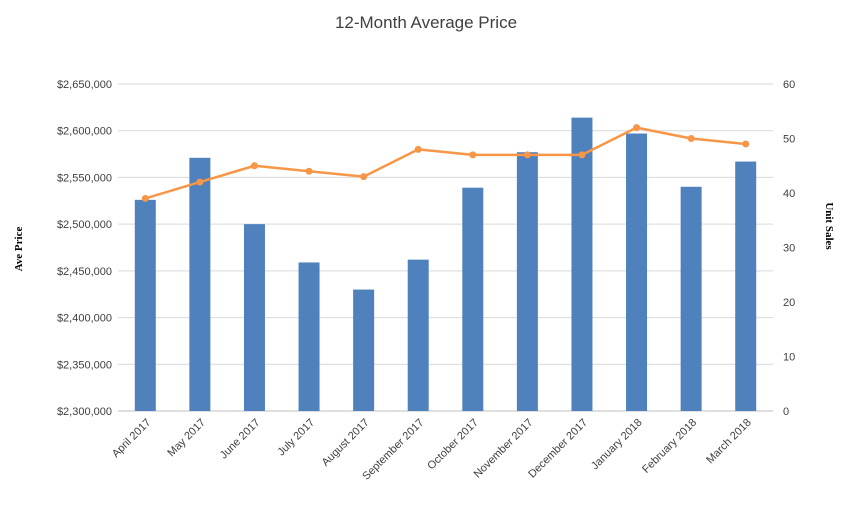 The width and height of the screenshot is (849, 531). What do you see at coordinates (789, 140) in the screenshot?
I see `y2-tick-label: 50` at bounding box center [789, 140].